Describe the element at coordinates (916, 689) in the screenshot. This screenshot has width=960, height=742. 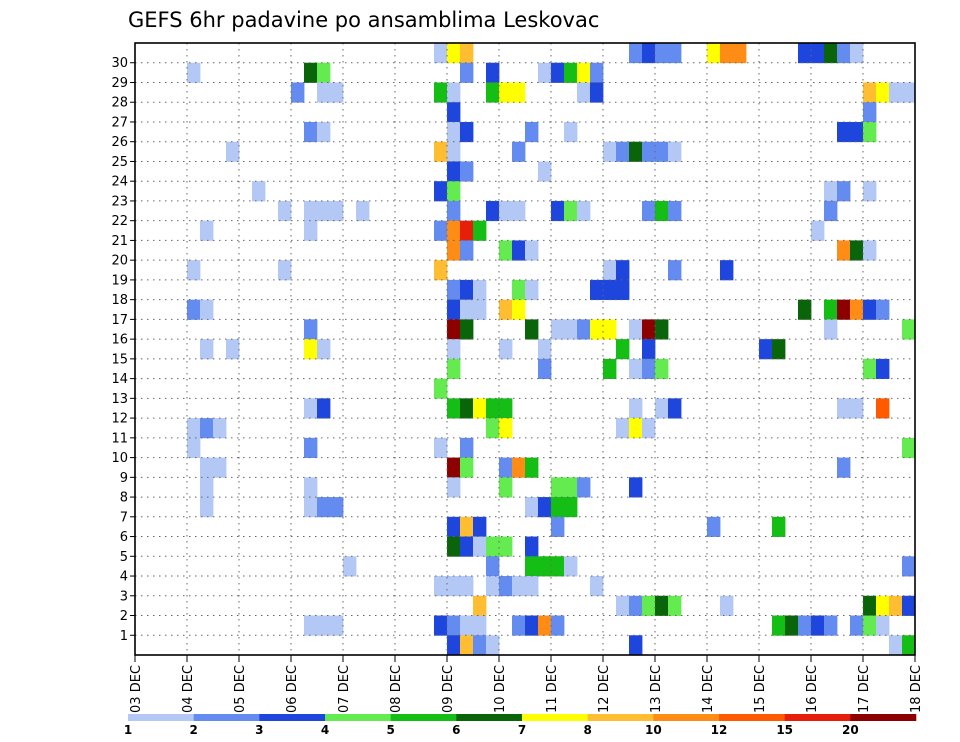
I see `xtick-label-15: 18 DEC` at that location.